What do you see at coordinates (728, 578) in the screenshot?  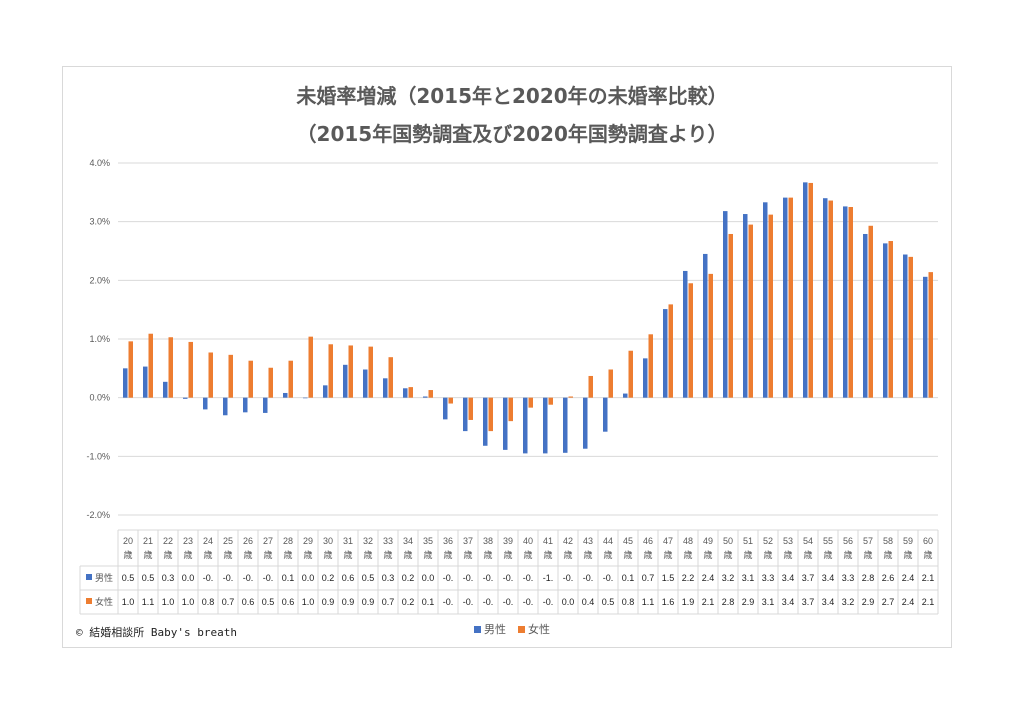 I see `table-value: 3.2` at bounding box center [728, 578].